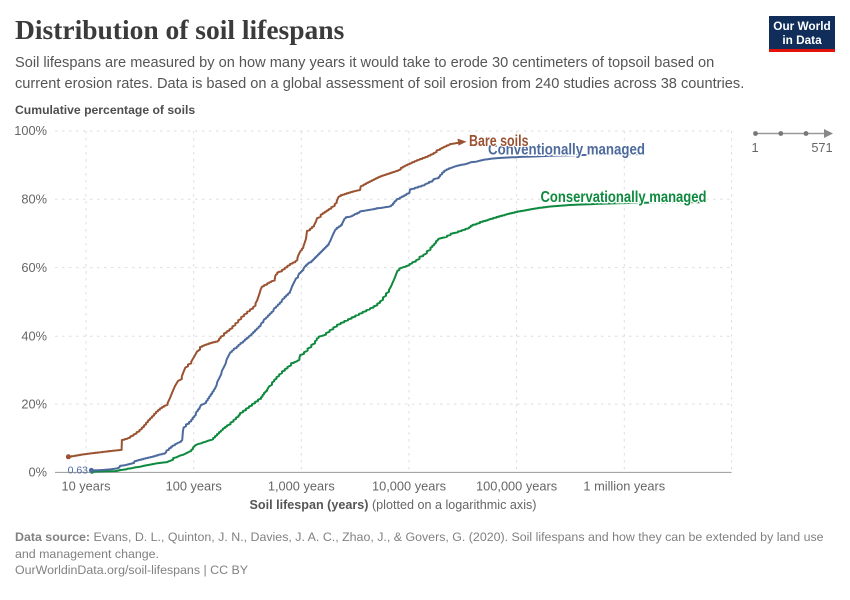 The image size is (850, 600). I want to click on svg-text: 100 years, so click(194, 486).